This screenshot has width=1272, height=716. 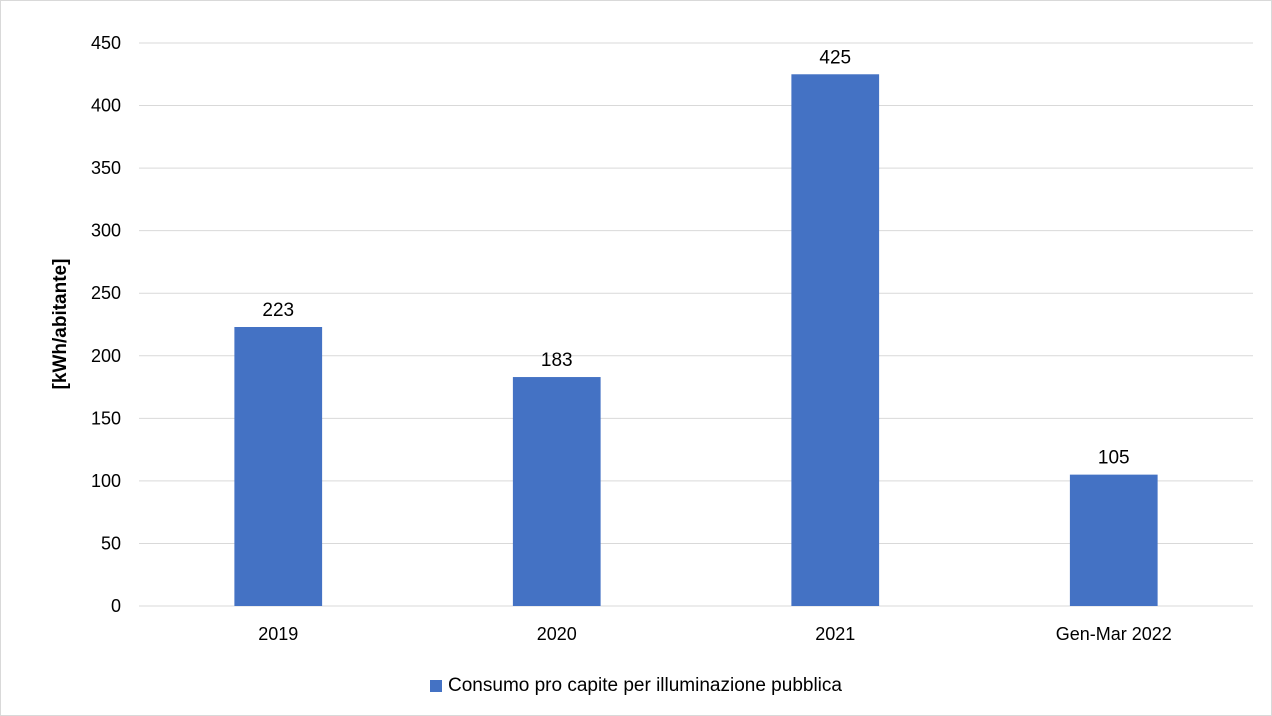 What do you see at coordinates (278, 634) in the screenshot?
I see `x-tick-label: 2019` at bounding box center [278, 634].